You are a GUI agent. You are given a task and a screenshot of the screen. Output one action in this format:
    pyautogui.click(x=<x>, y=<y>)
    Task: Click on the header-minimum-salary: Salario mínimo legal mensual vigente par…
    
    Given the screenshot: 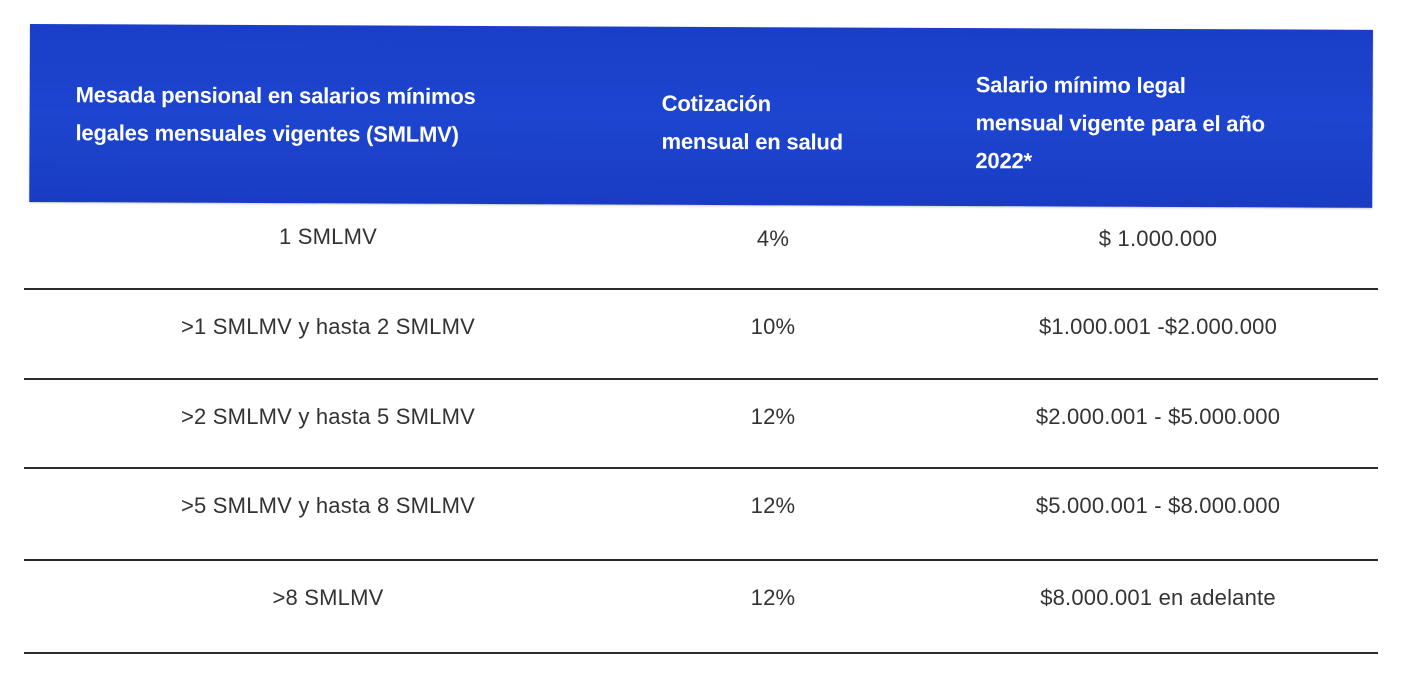 What is the action you would take?
    pyautogui.click(x=1165, y=124)
    